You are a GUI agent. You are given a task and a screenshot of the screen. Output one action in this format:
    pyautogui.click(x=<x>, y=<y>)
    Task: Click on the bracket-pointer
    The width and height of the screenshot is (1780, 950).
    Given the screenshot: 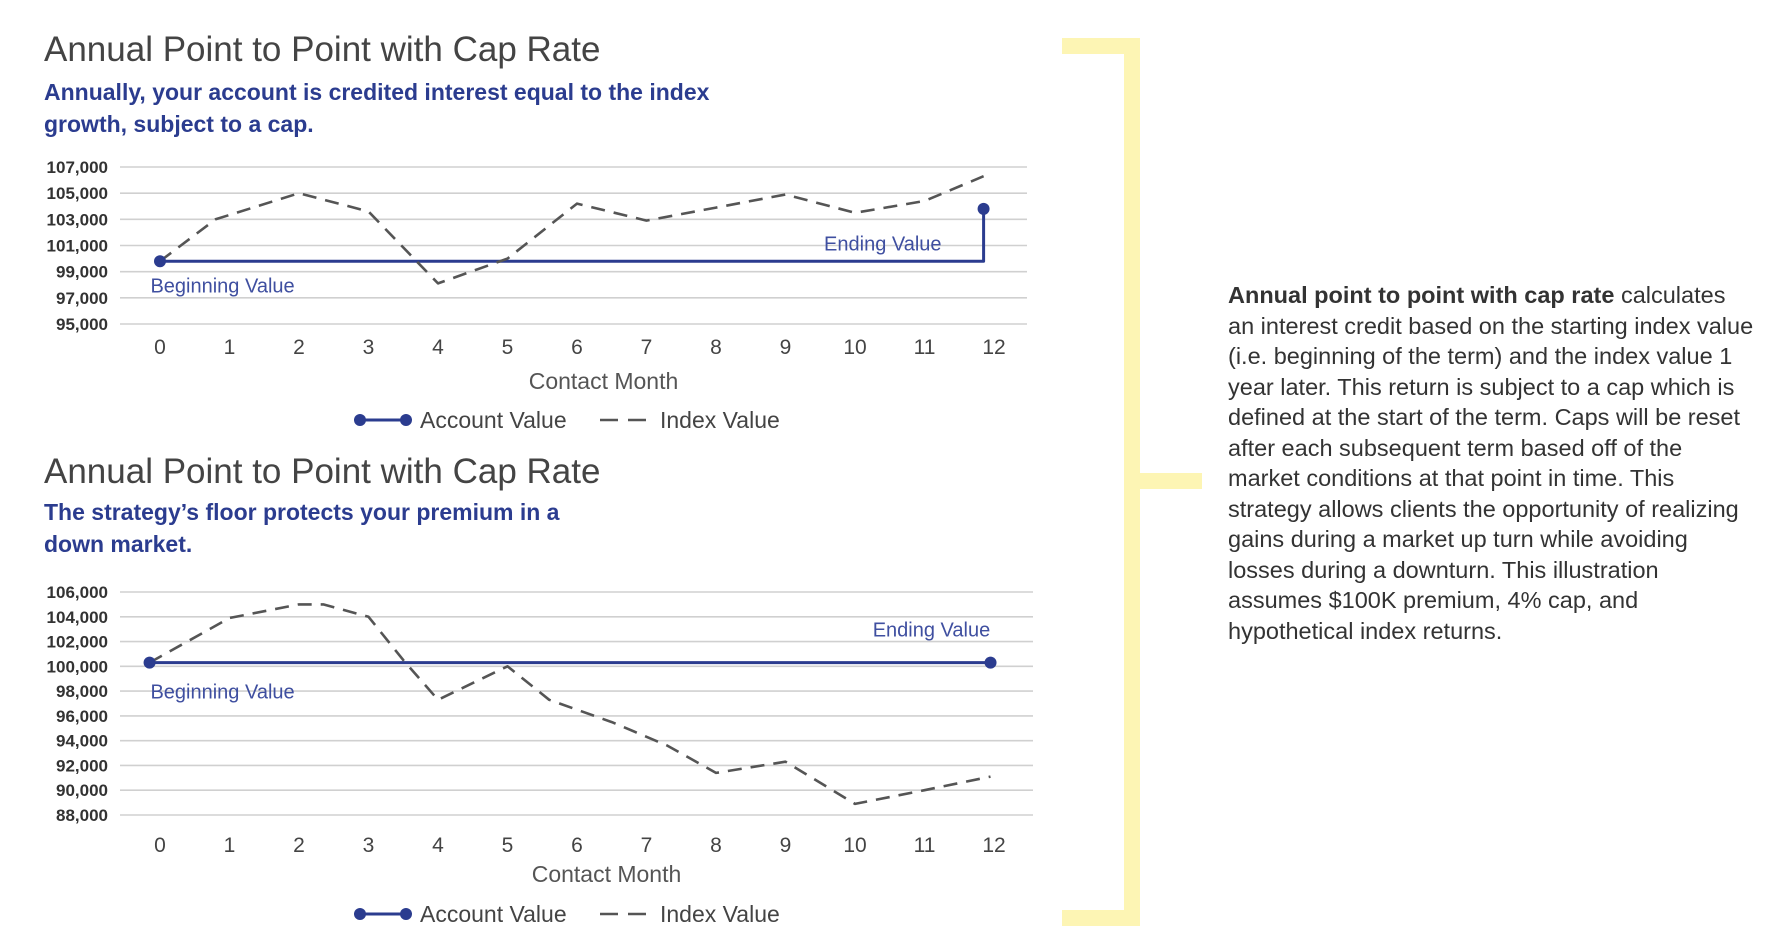 What is the action you would take?
    pyautogui.click(x=1163, y=481)
    